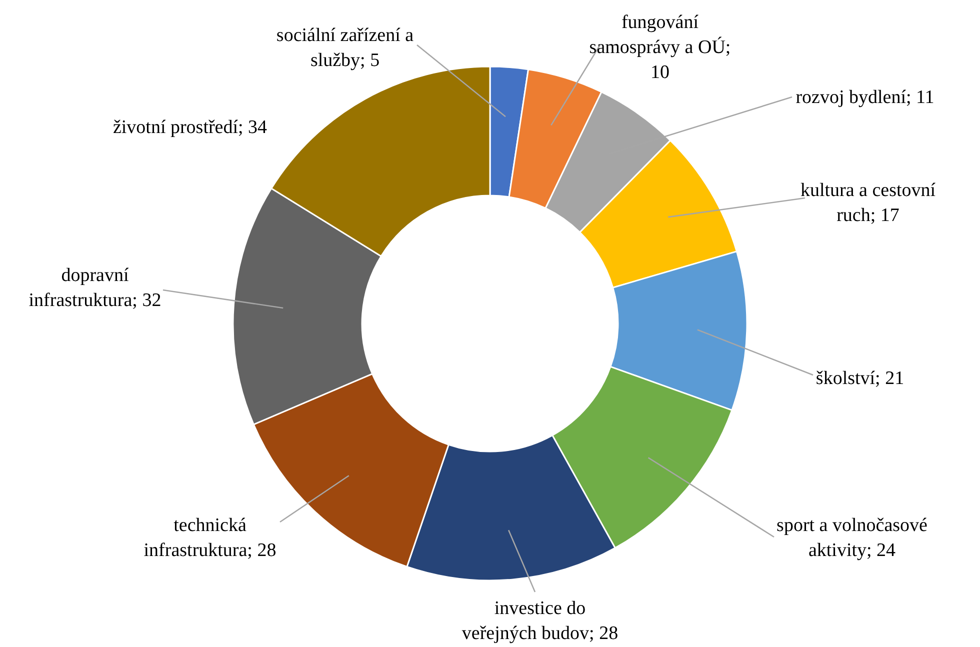 This screenshot has height=647, width=980. I want to click on slice-label: sport a volnočasové aktivity; 24, so click(852, 538).